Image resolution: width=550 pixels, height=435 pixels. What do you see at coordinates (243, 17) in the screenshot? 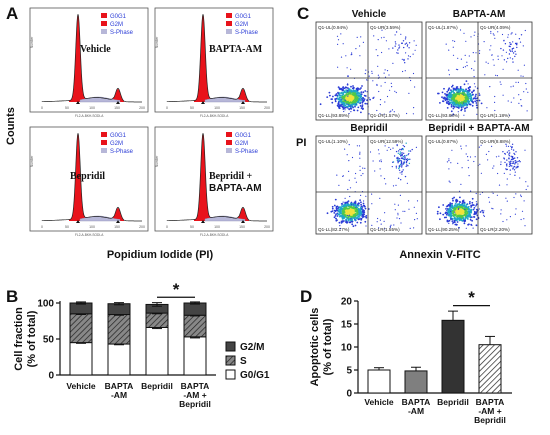
I see `legend-label: G0G1` at bounding box center [243, 17].